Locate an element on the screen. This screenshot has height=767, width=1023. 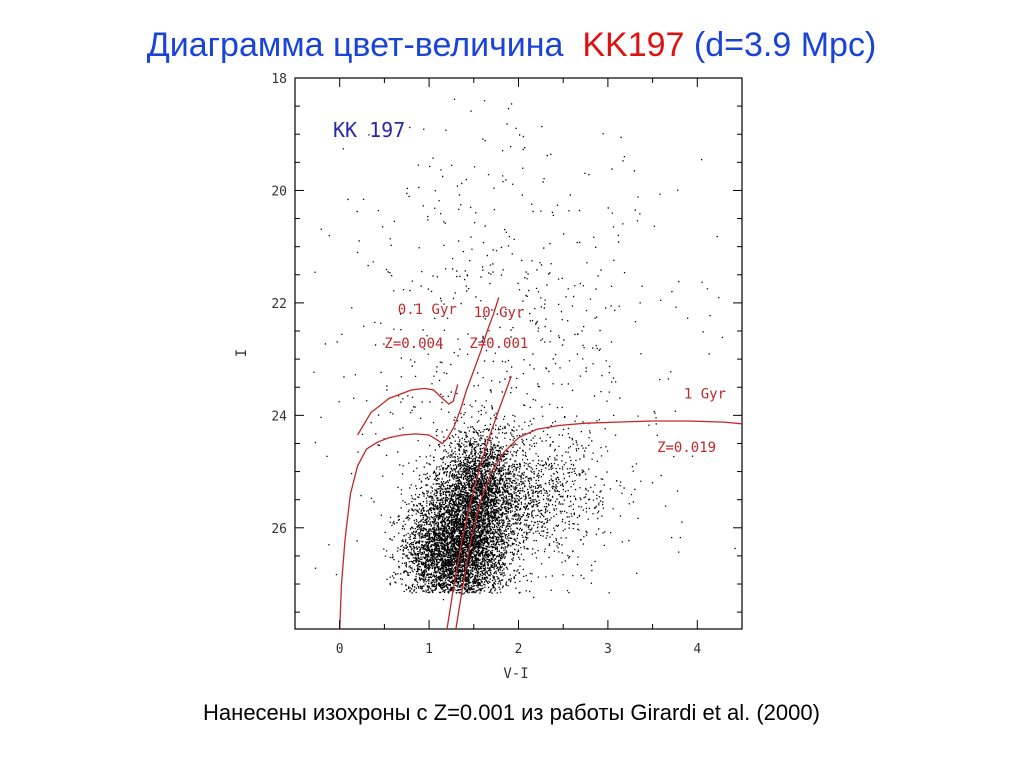
x-tick-label: 1 is located at coordinates (429, 649).